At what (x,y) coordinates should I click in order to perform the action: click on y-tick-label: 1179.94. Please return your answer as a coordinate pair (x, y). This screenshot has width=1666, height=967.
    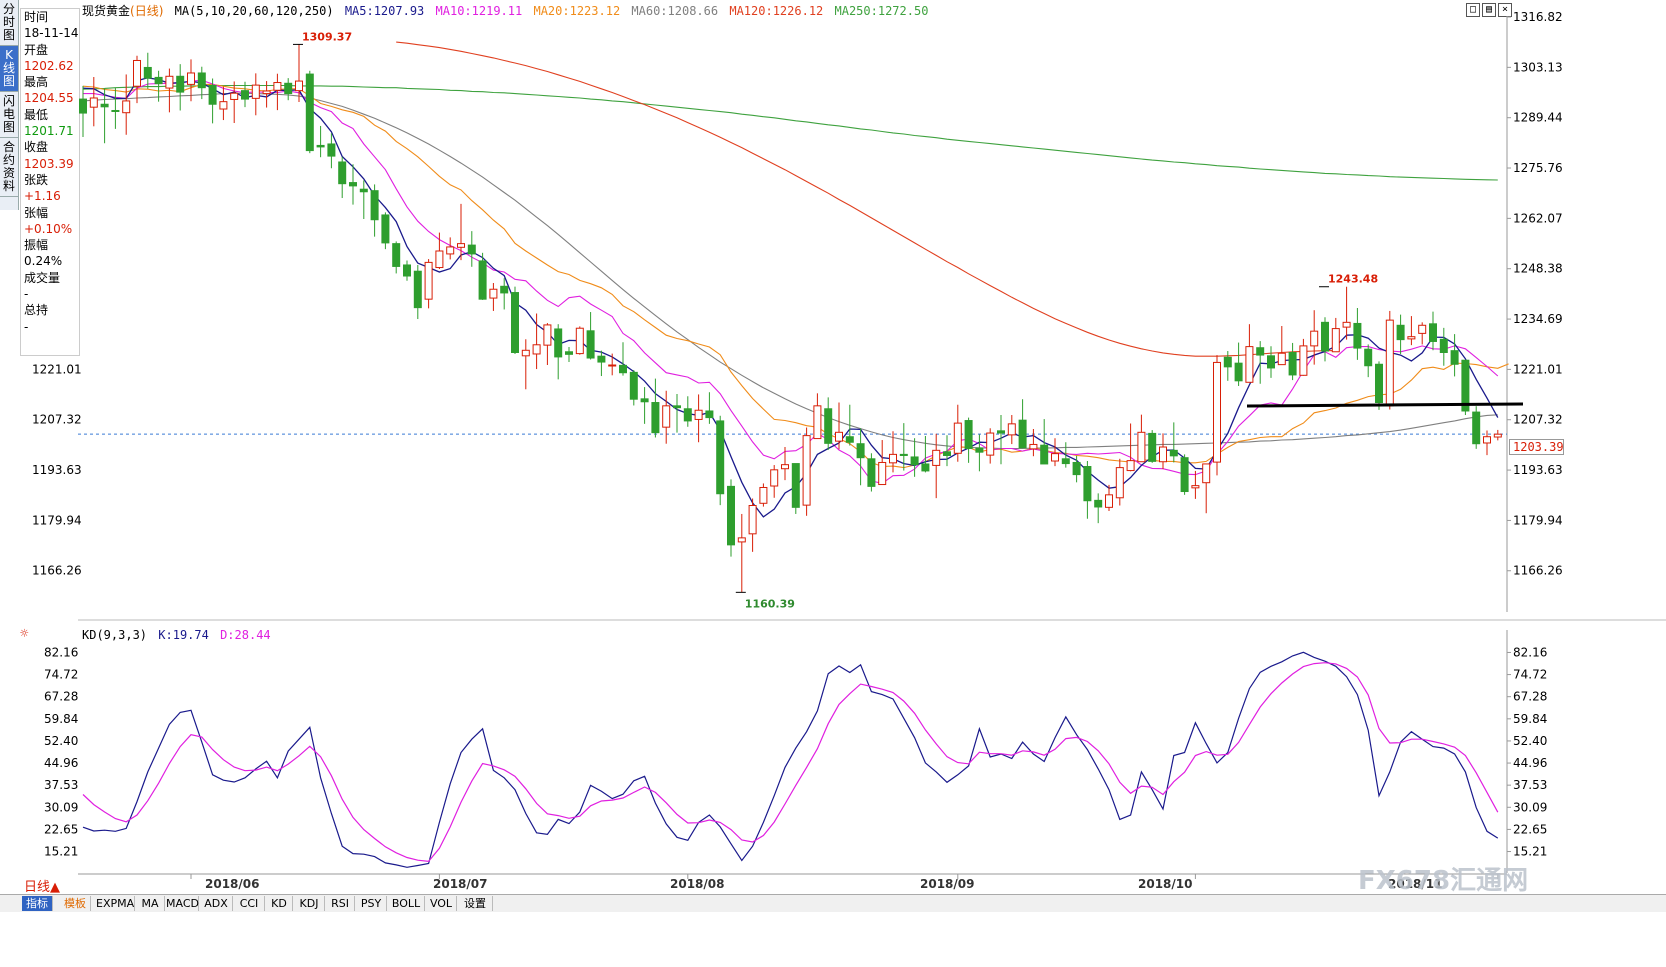
    Looking at the image, I should click on (1538, 520).